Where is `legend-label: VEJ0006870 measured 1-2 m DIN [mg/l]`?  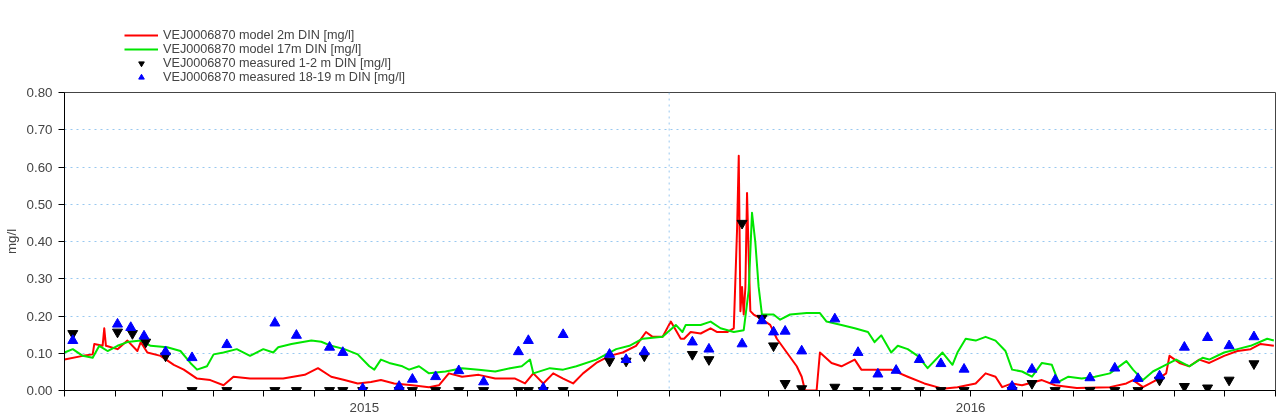 legend-label: VEJ0006870 measured 1-2 m DIN [mg/l] is located at coordinates (277, 63).